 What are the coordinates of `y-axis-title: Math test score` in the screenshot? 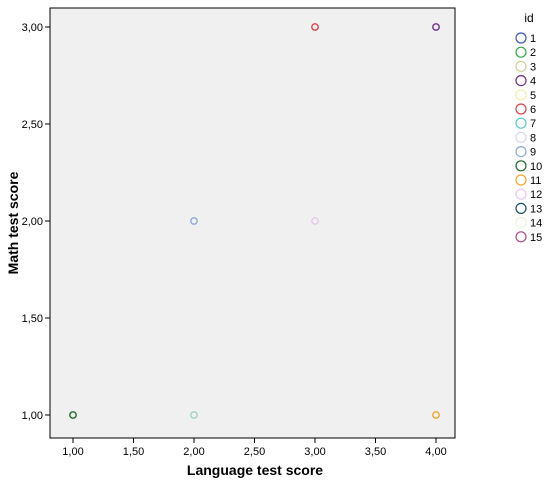 It's located at (13, 222).